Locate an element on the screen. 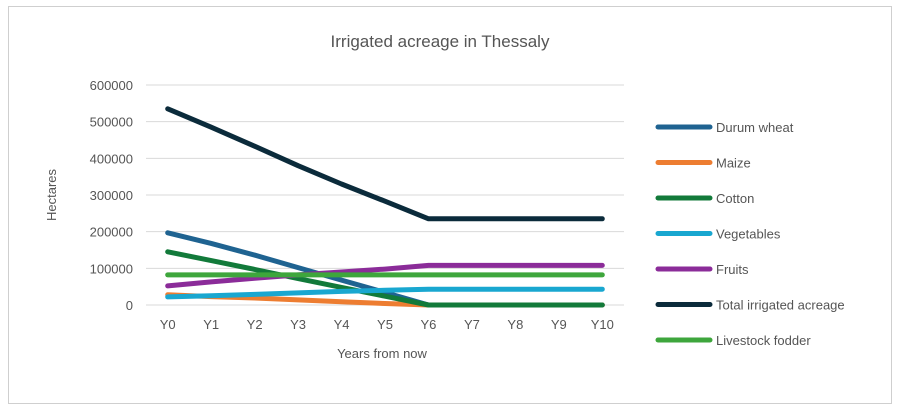 The height and width of the screenshot is (413, 902). x-axis-ticks: Y0 Y1 Y2 Y3 Y4 Y5 Y6 Y7 Y8 Y9 Y10 is located at coordinates (387, 324).